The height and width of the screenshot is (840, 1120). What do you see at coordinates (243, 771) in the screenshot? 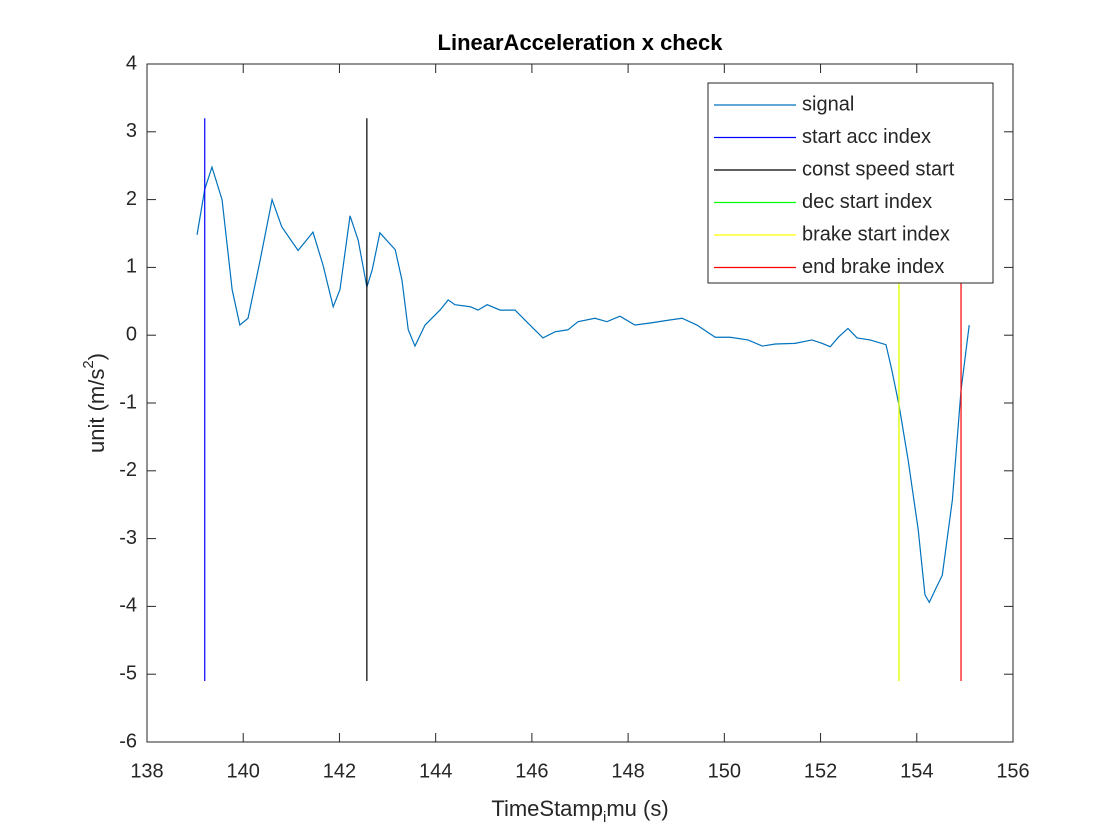
I see `x-tick-label: 140` at bounding box center [243, 771].